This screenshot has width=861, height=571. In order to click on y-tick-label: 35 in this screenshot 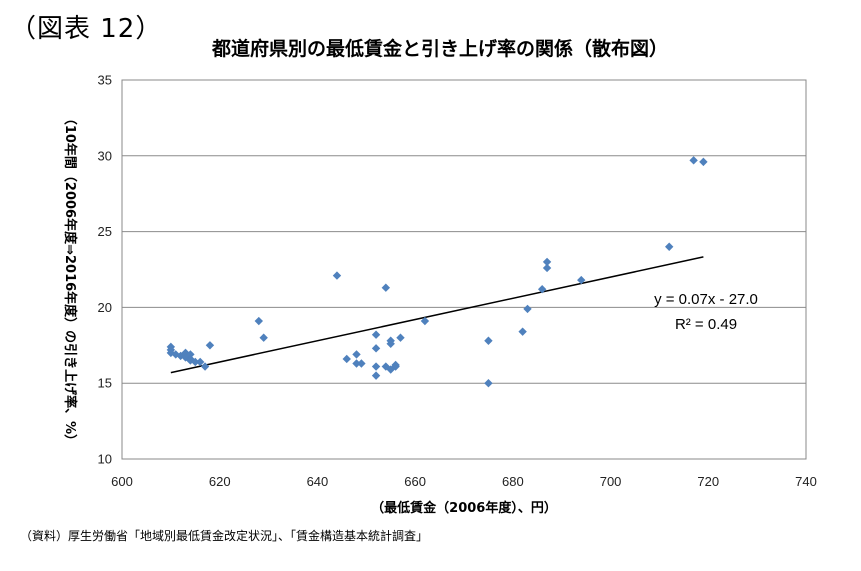, I will do `click(105, 80)`.